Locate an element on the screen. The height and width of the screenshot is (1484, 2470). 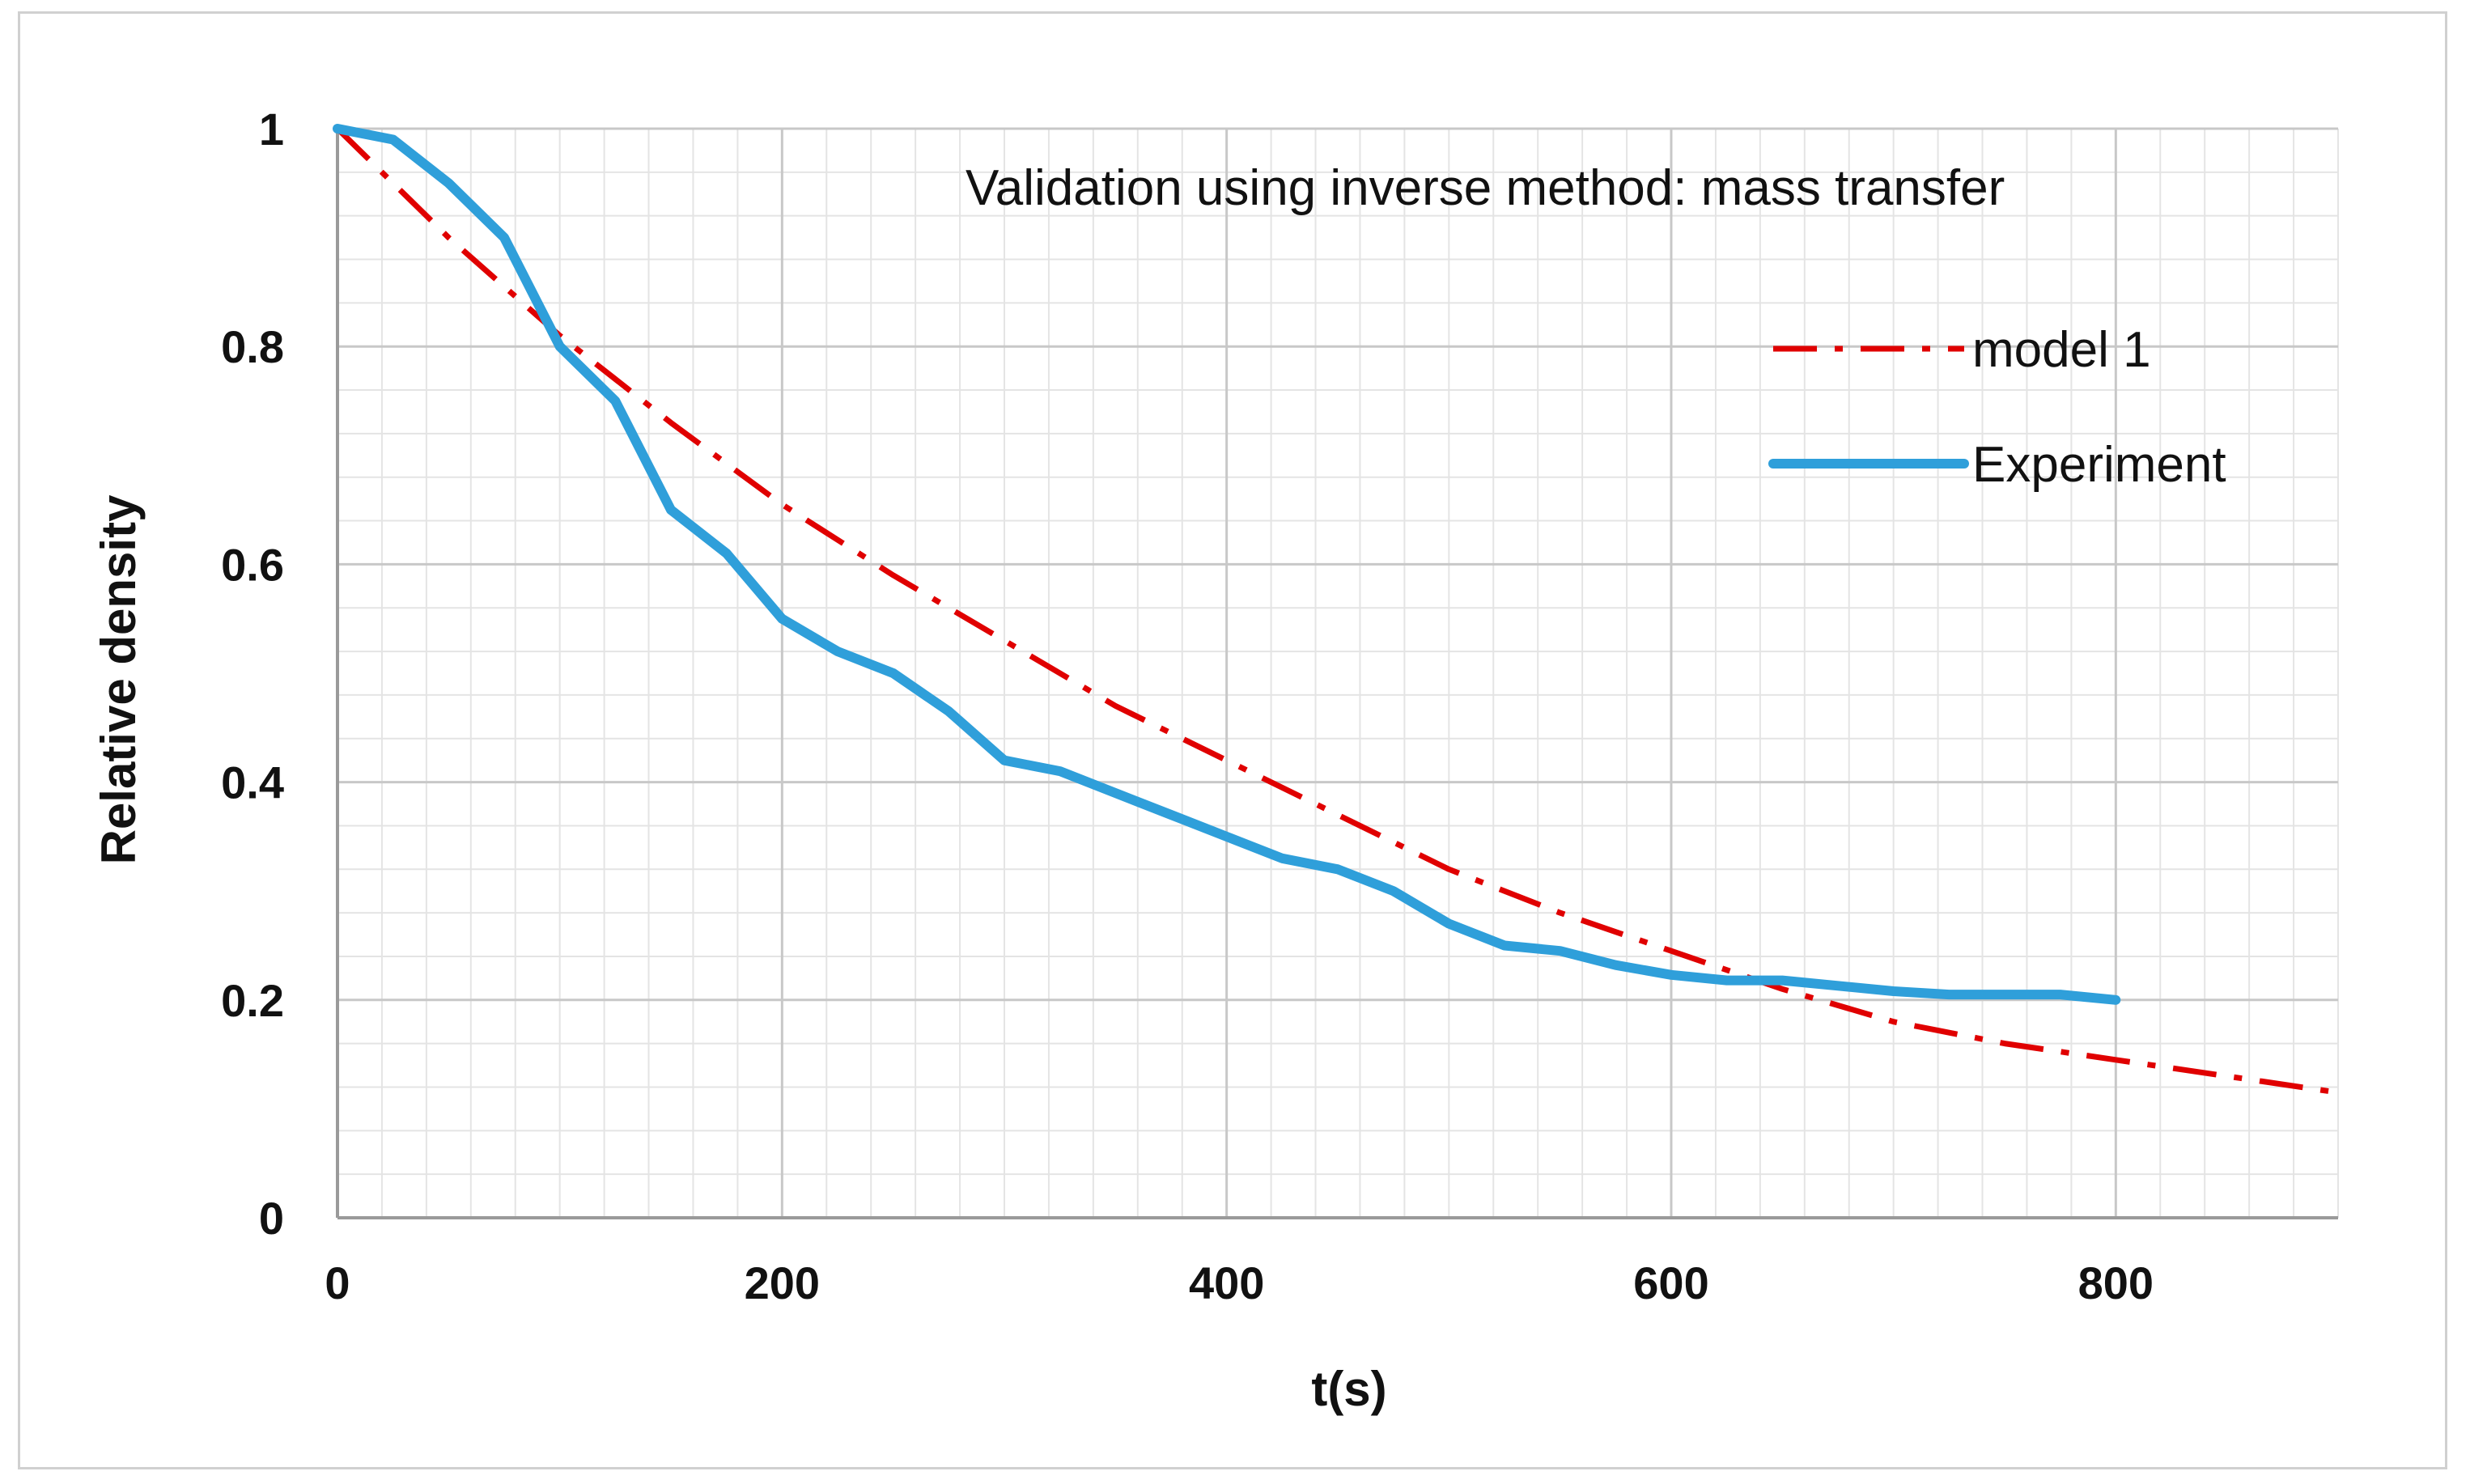
x-tick-label: 600 is located at coordinates (1670, 1282).